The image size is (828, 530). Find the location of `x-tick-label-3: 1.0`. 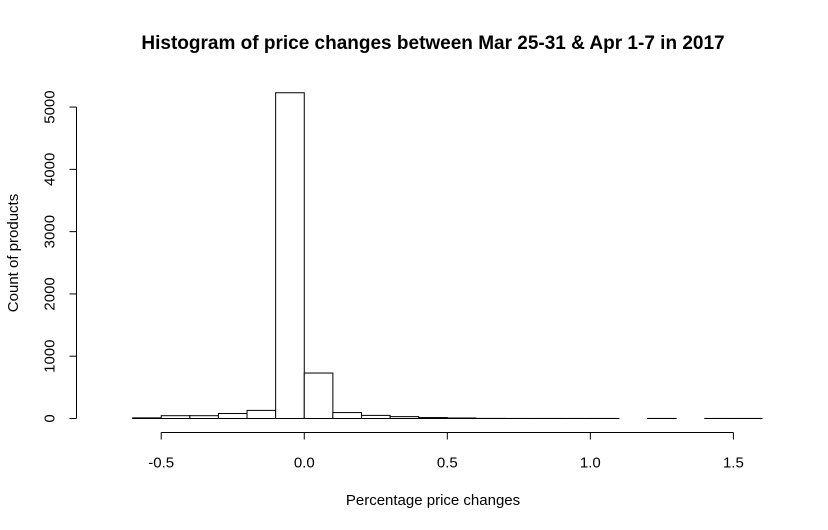

x-tick-label-3: 1.0 is located at coordinates (590, 463).